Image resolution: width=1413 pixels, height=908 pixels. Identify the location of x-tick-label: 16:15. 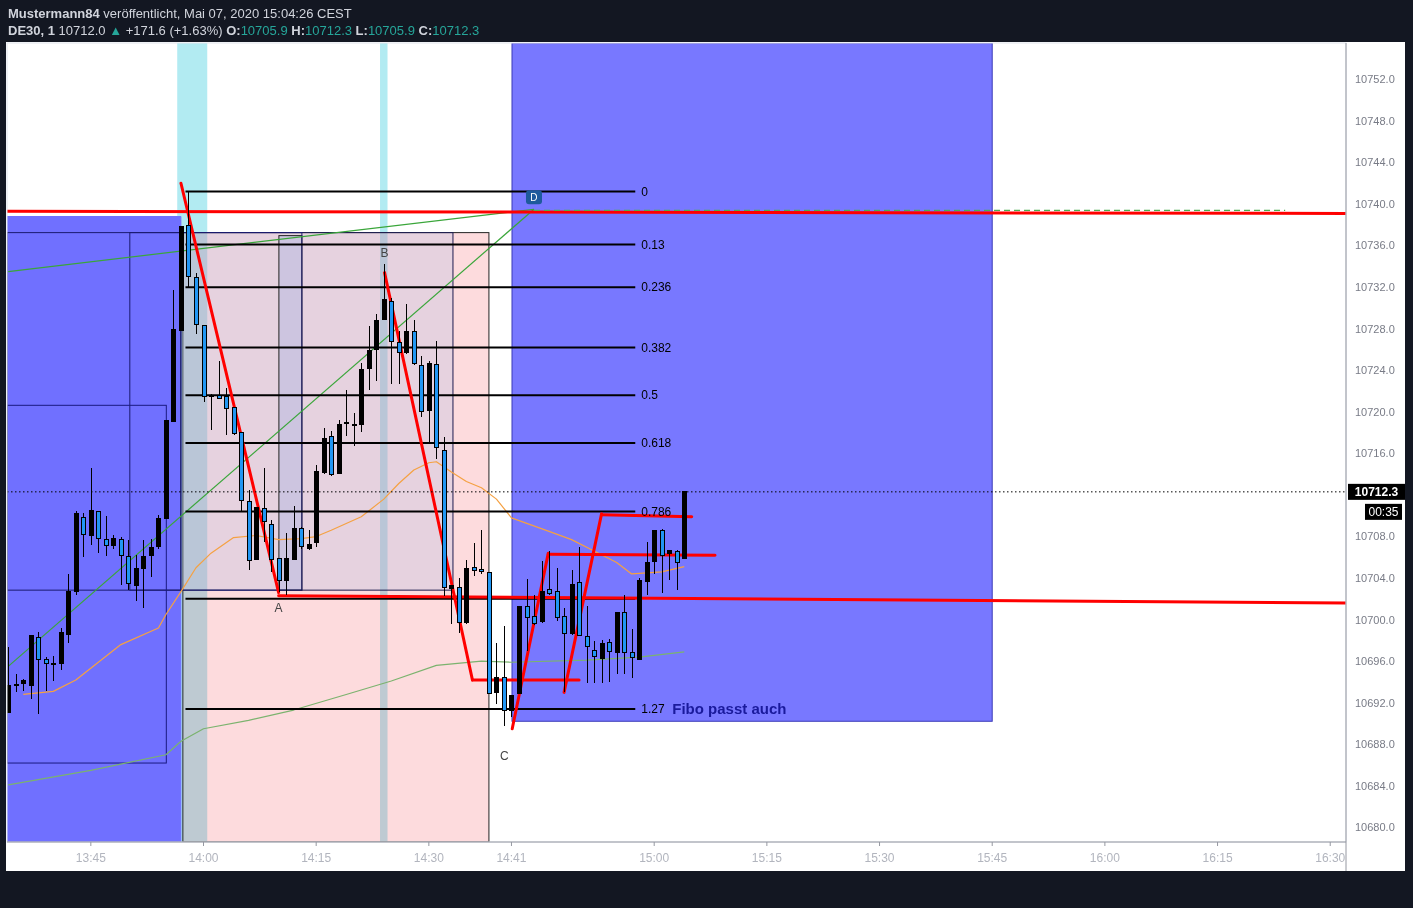
(1217, 858).